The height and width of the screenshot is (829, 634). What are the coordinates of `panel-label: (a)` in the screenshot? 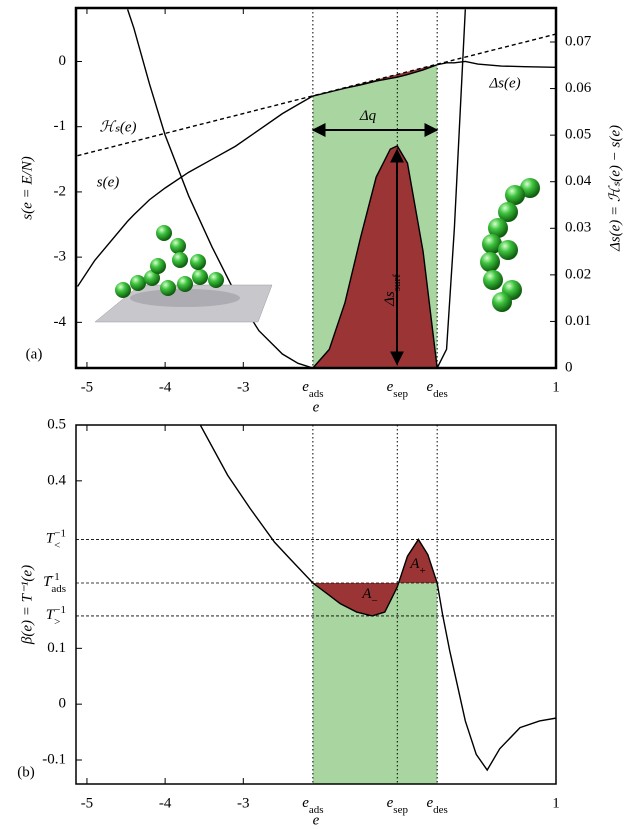 It's located at (34, 354).